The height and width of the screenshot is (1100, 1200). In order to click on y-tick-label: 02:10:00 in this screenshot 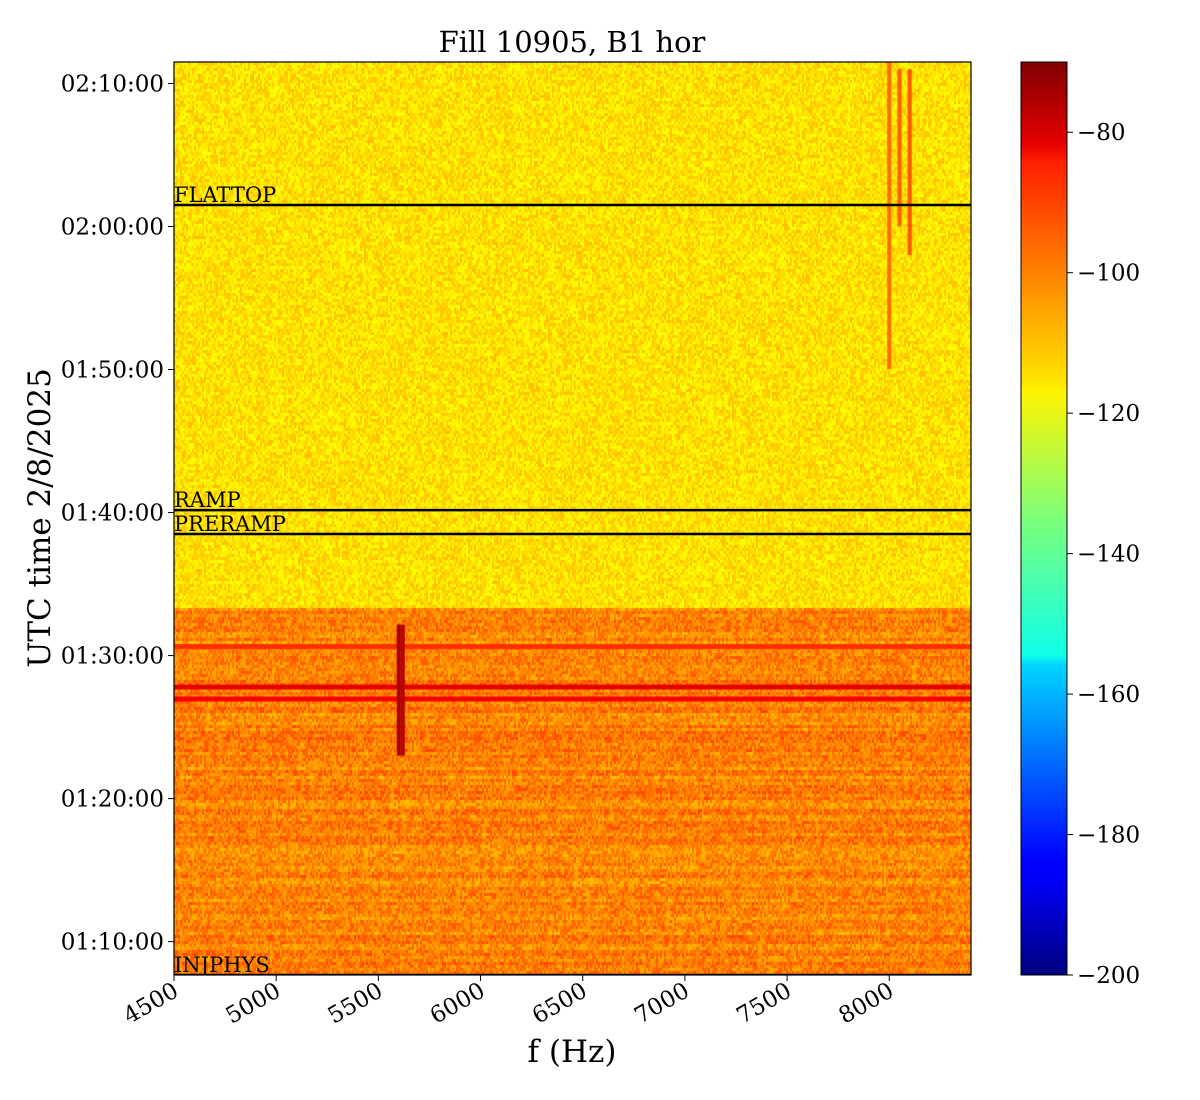, I will do `click(112, 84)`.